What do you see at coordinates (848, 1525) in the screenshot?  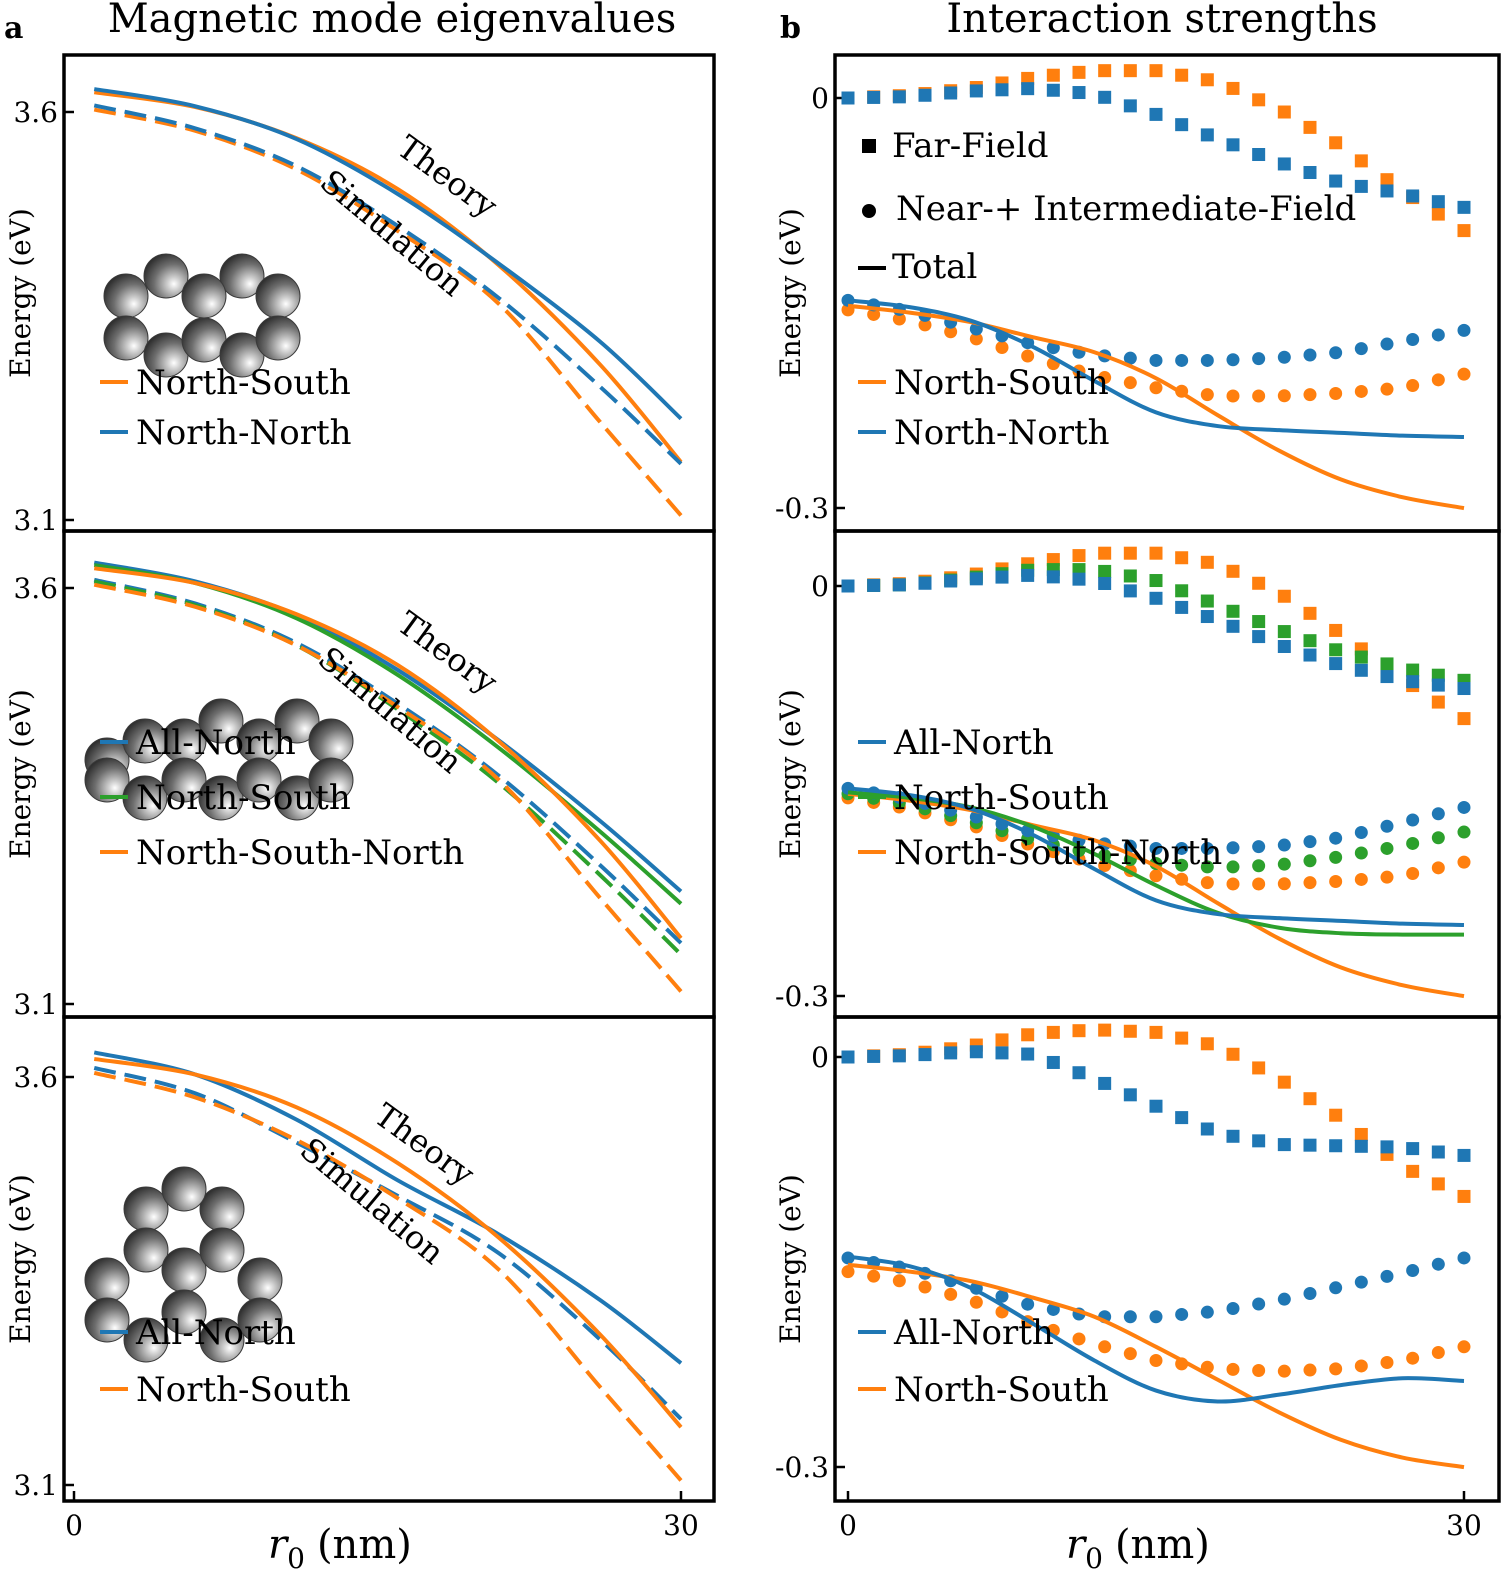 I see `x-tick-label: 0` at bounding box center [848, 1525].